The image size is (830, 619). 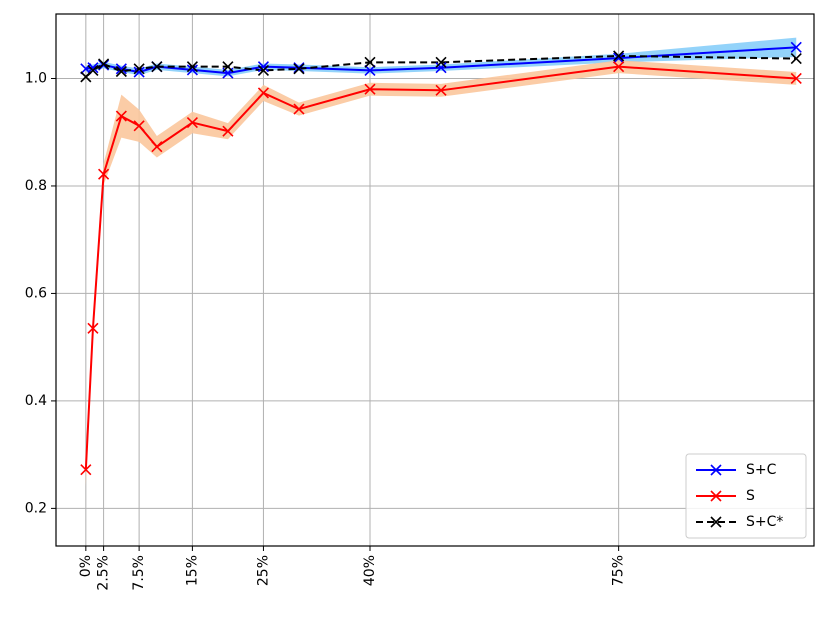 I want to click on legend-box, so click(x=746, y=496).